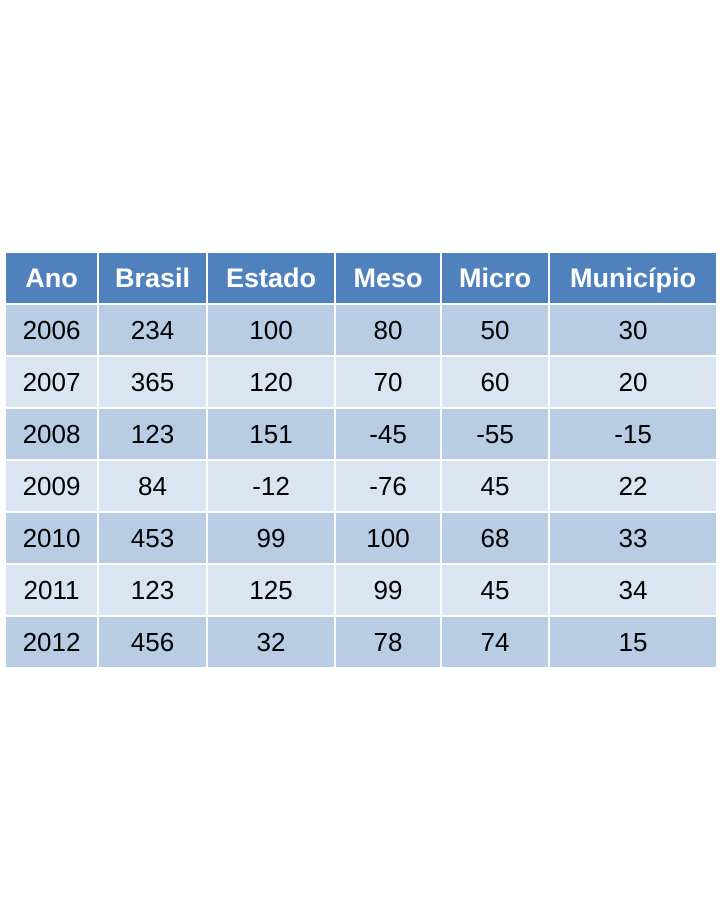 Image resolution: width=720 pixels, height=921 pixels. Describe the element at coordinates (51, 382) in the screenshot. I see `table-cell: 2007` at that location.